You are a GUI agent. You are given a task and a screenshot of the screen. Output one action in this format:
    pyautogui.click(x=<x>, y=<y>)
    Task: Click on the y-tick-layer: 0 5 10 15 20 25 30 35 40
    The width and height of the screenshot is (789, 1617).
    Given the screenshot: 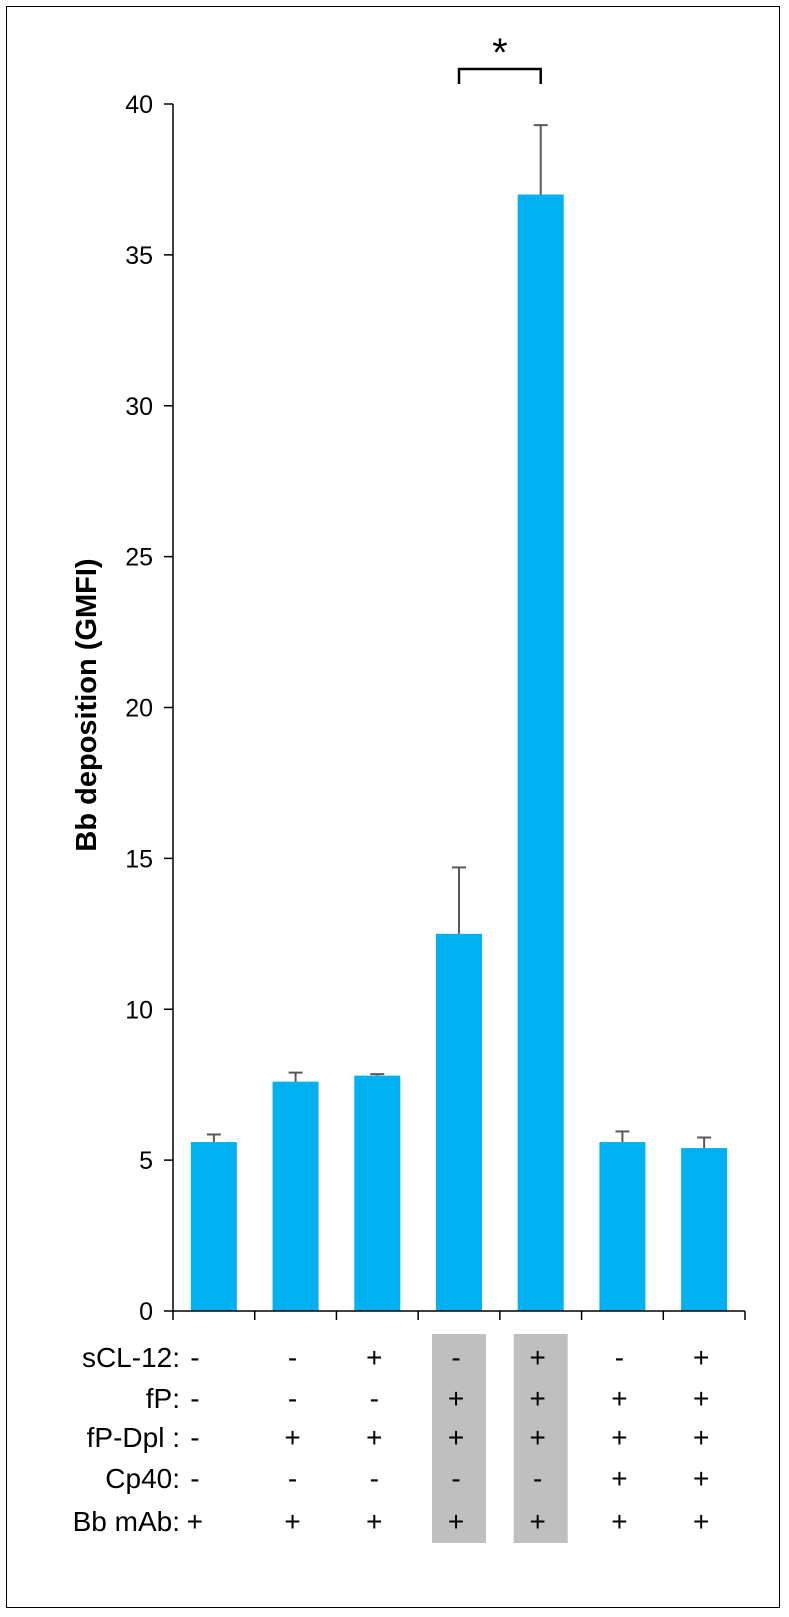 What is the action you would take?
    pyautogui.click(x=149, y=708)
    